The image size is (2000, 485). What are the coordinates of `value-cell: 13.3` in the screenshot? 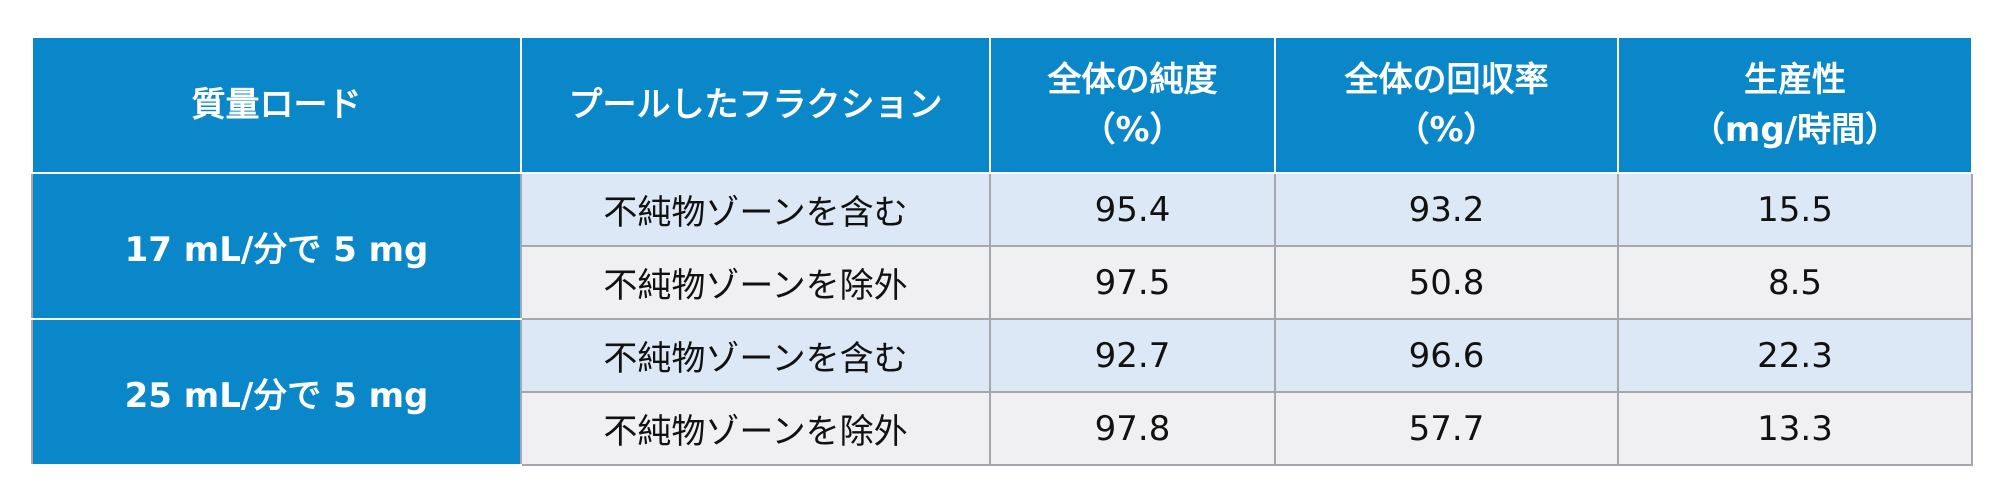 It's located at (1795, 428).